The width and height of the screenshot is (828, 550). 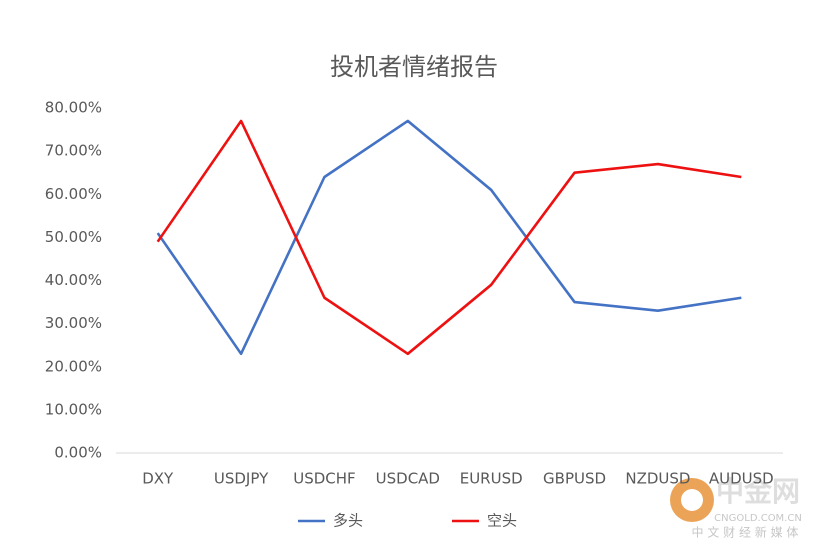 I want to click on legend-label: 多头, so click(x=348, y=521).